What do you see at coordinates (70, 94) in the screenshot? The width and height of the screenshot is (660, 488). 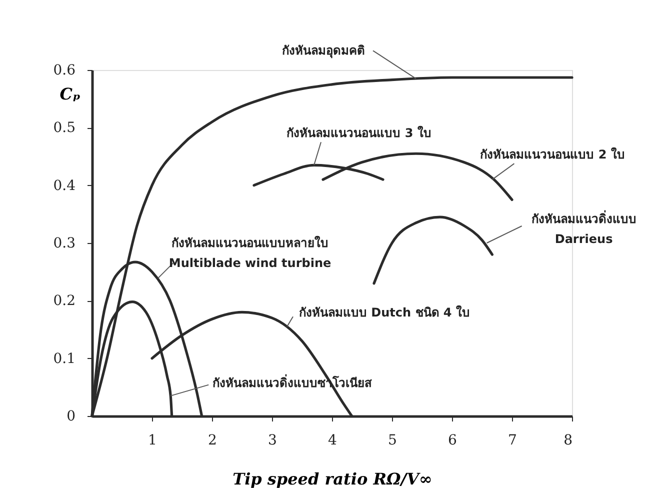 I see `y-axis-title: Cₚ` at bounding box center [70, 94].